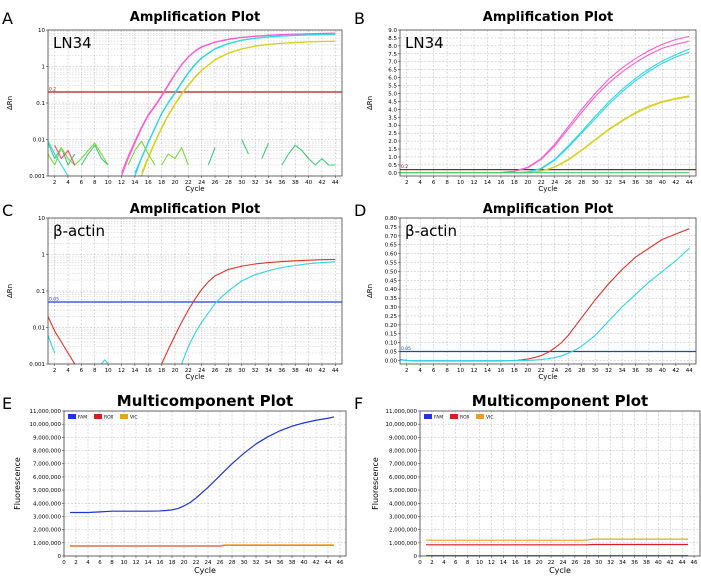 The height and width of the screenshot is (581, 701). Describe the element at coordinates (392, 94) in the screenshot. I see `y-tick-label: 5.0` at that location.